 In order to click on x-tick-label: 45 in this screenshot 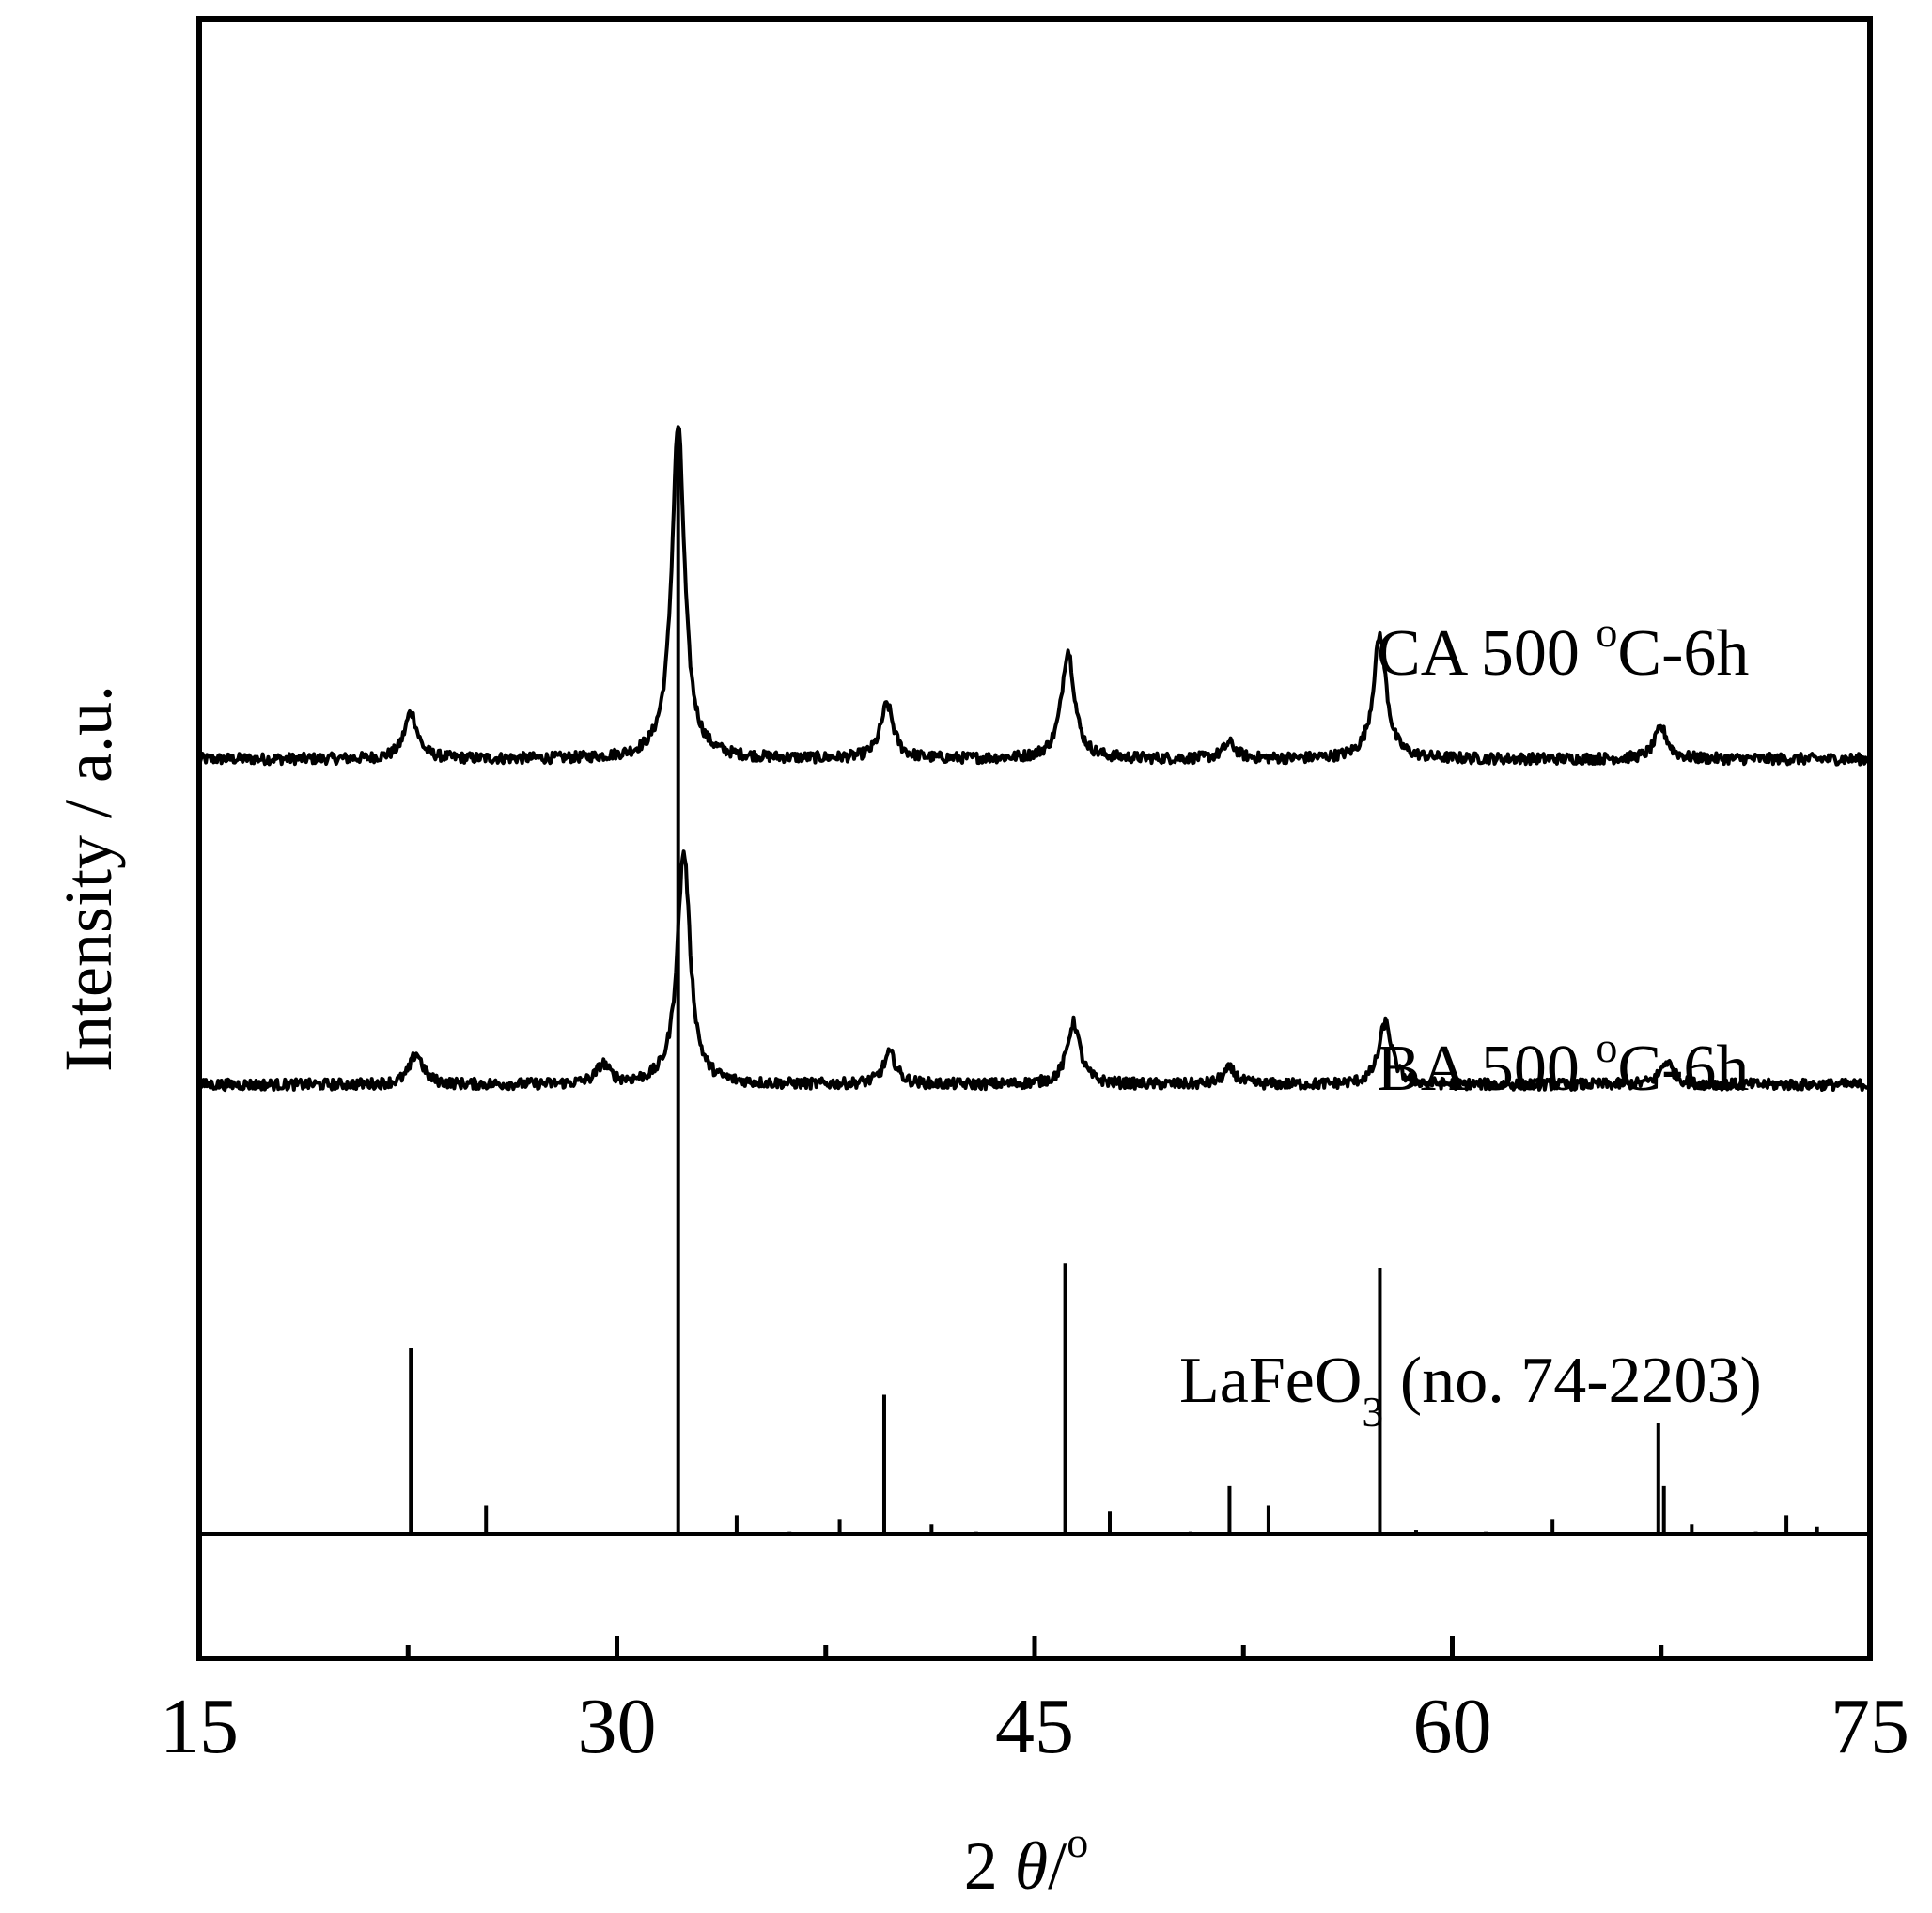, I will do `click(1034, 1726)`.